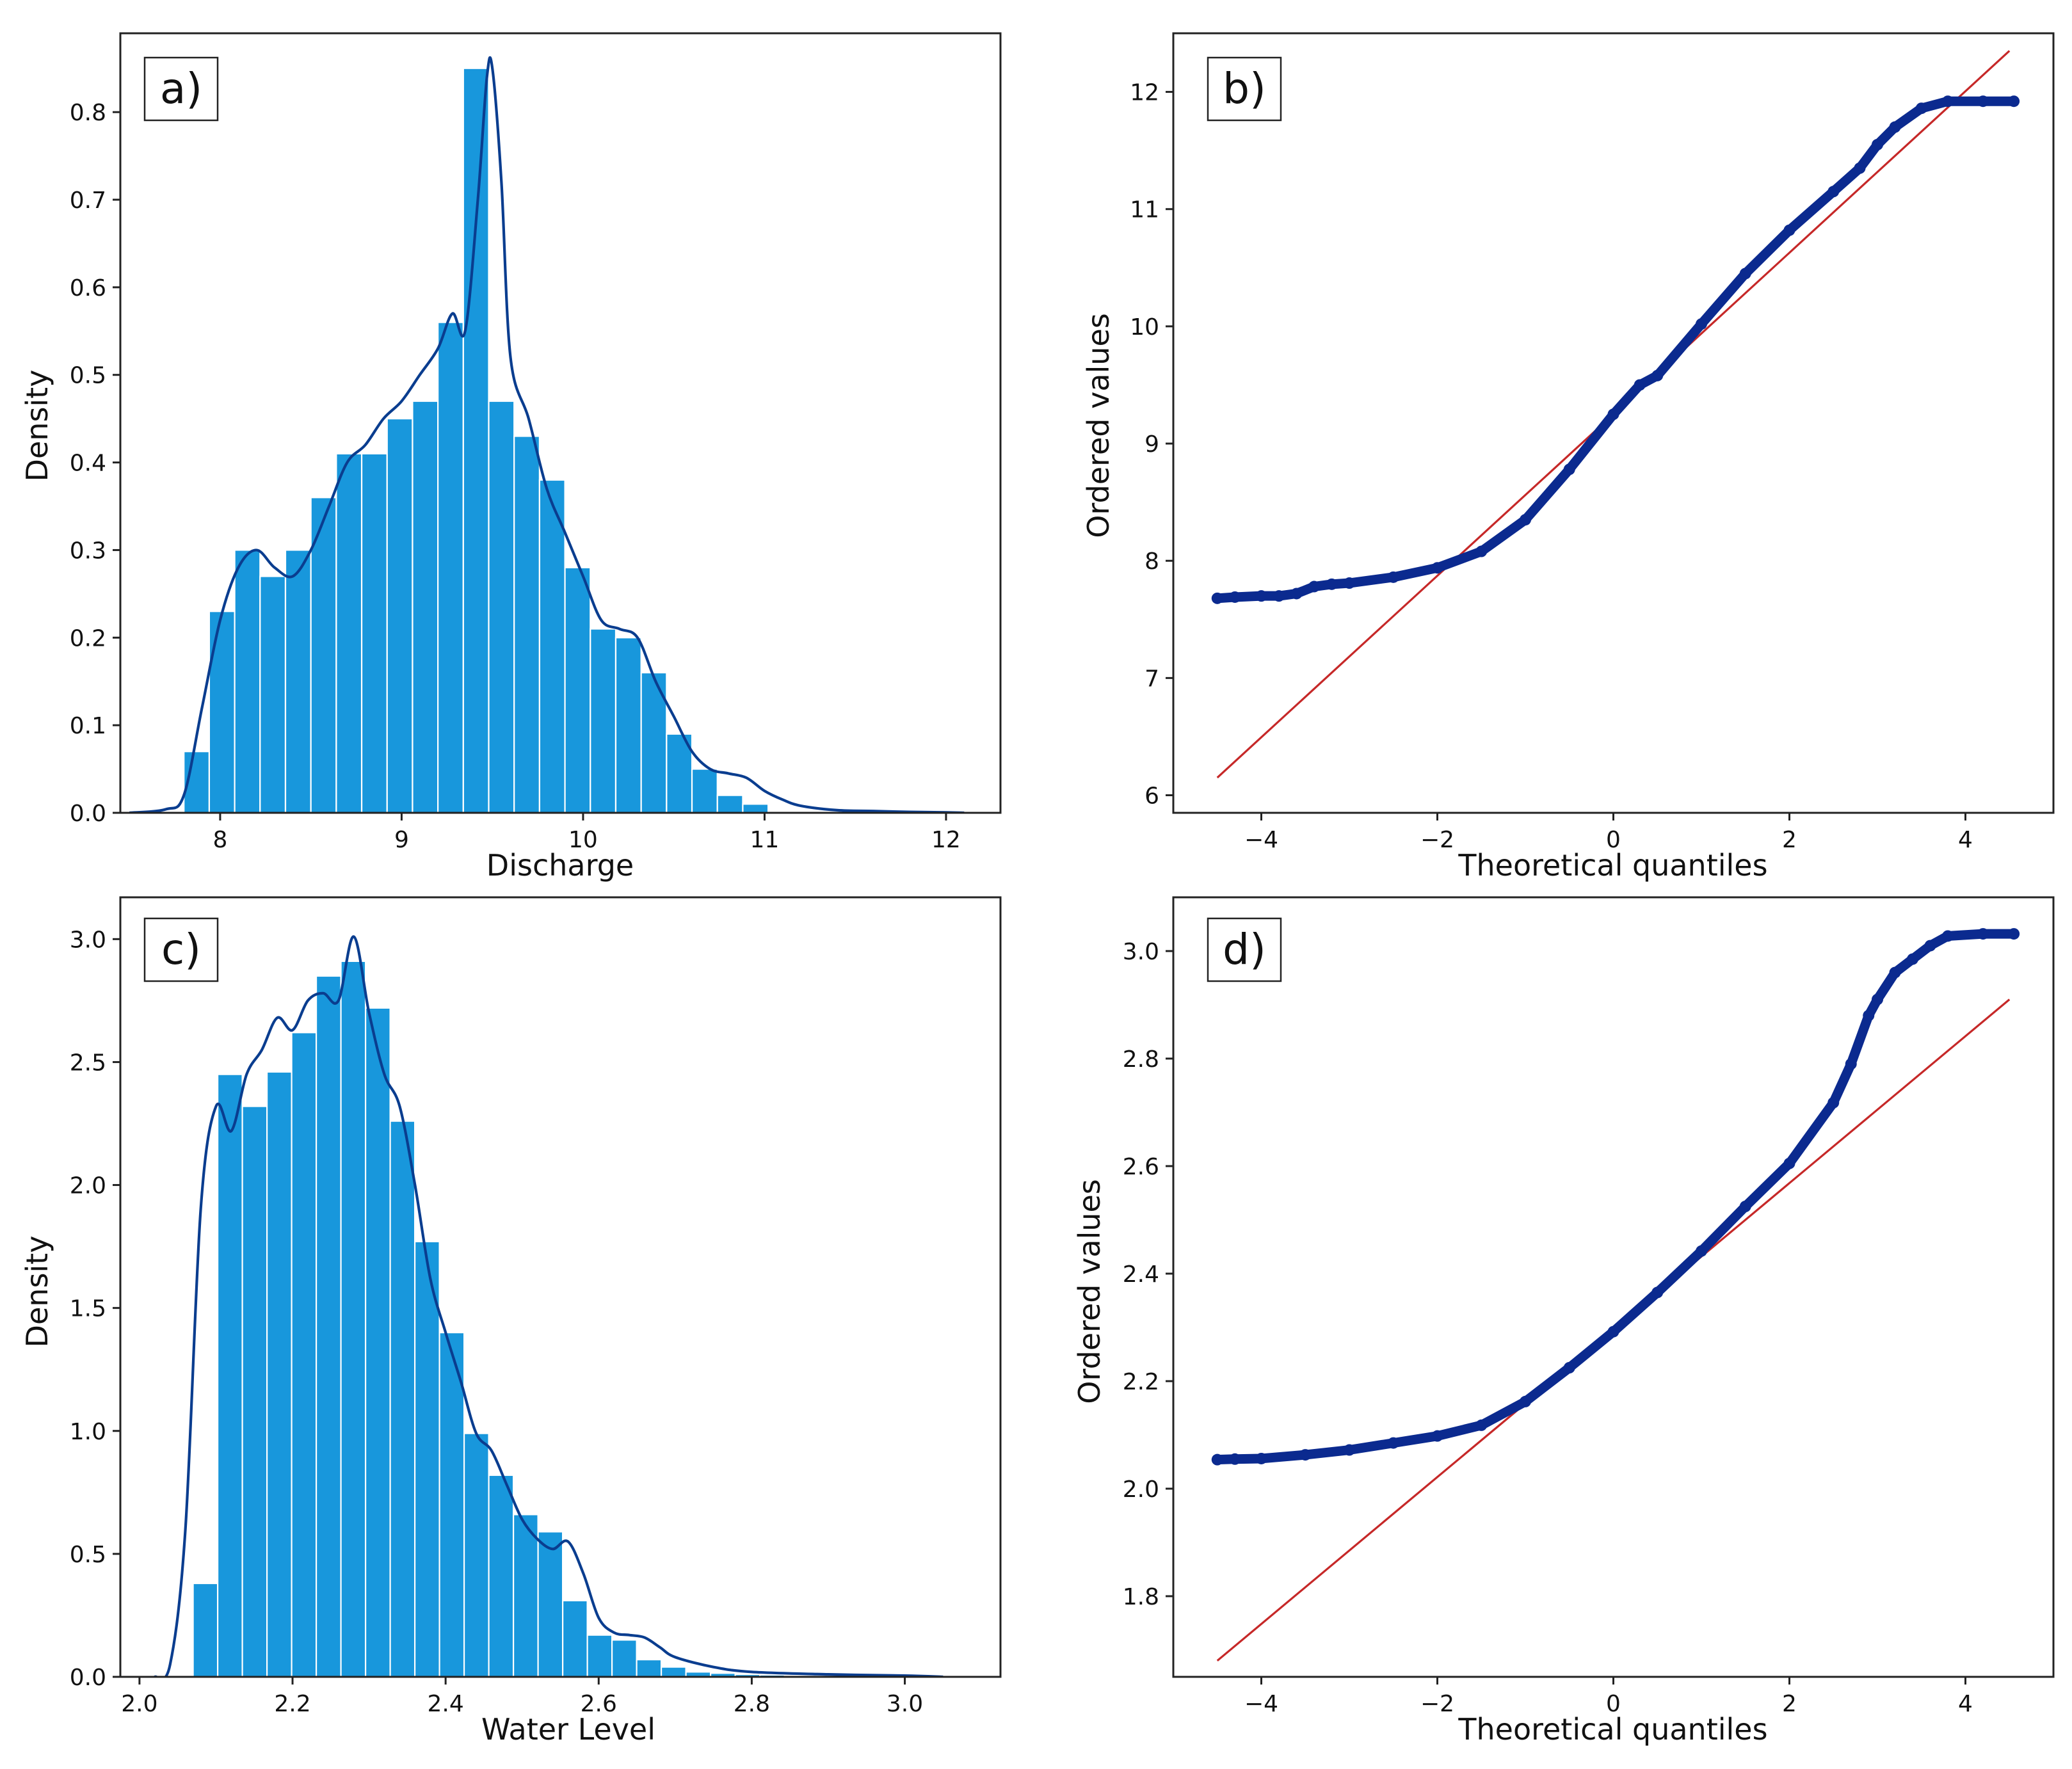 The width and height of the screenshot is (2072, 1769). I want to click on panel-b-y-tick-label: 9, so click(1151, 444).